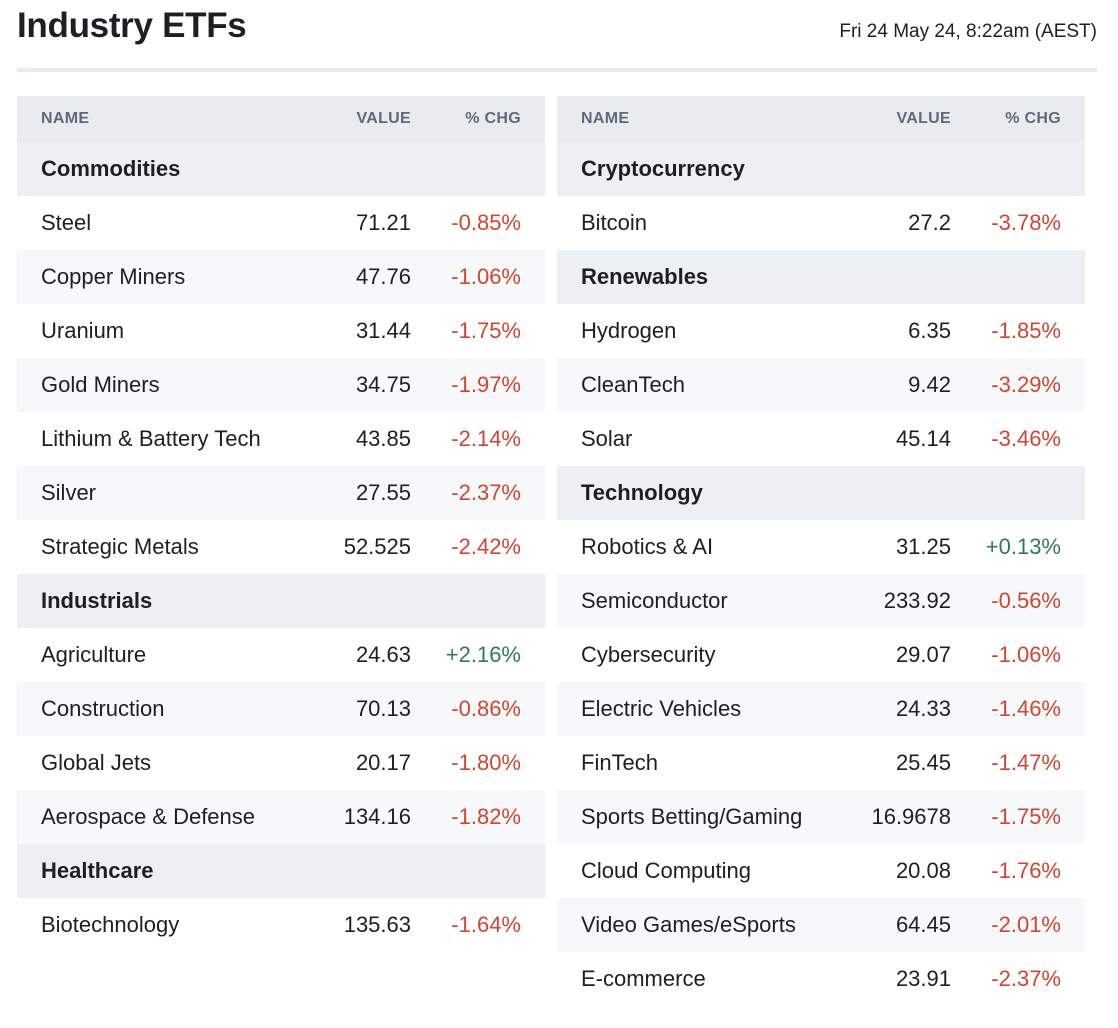 Image resolution: width=1118 pixels, height=1028 pixels. What do you see at coordinates (281, 547) in the screenshot?
I see `table-row: Strategic Metals 52.525 -2.42%` at bounding box center [281, 547].